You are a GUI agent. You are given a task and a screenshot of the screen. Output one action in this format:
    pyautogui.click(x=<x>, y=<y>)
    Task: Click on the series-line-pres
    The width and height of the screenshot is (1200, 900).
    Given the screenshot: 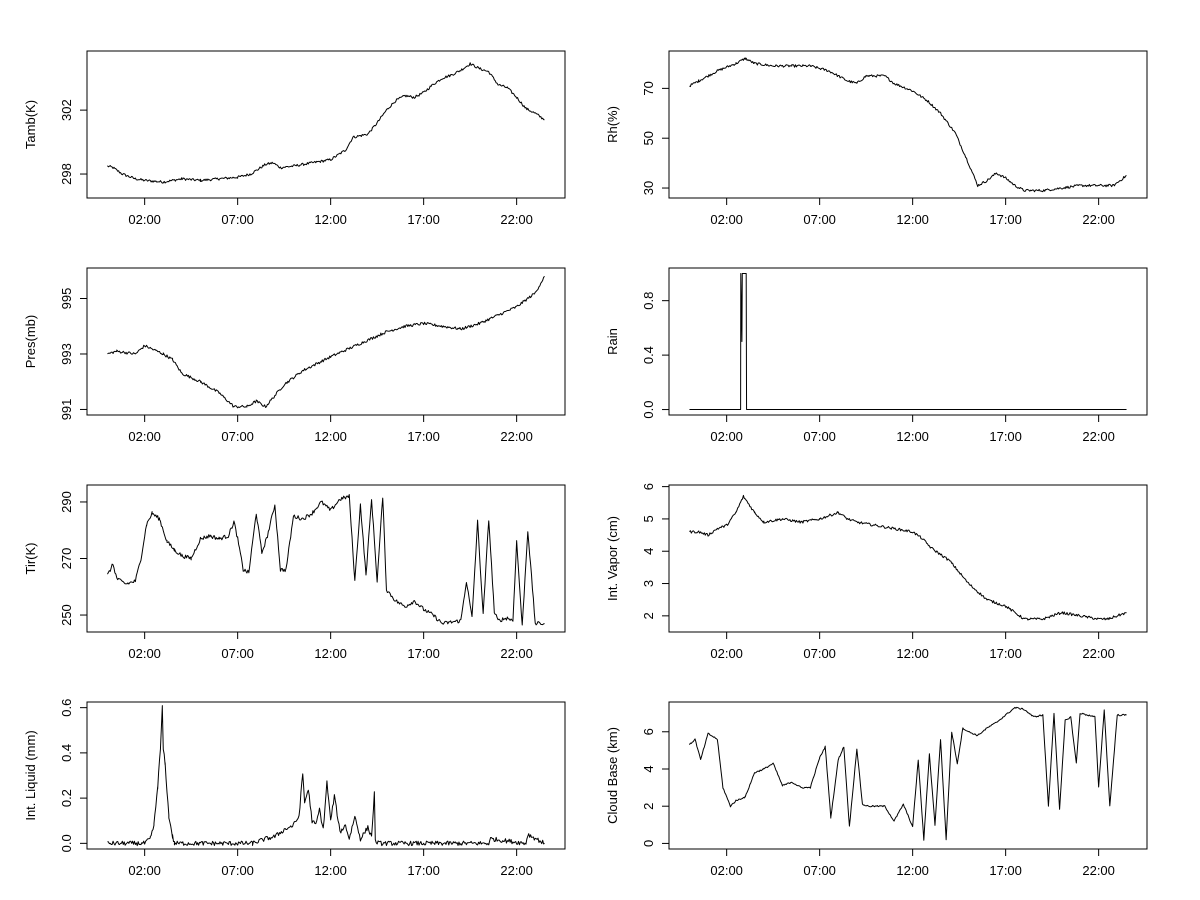 What is the action you would take?
    pyautogui.click(x=326, y=342)
    